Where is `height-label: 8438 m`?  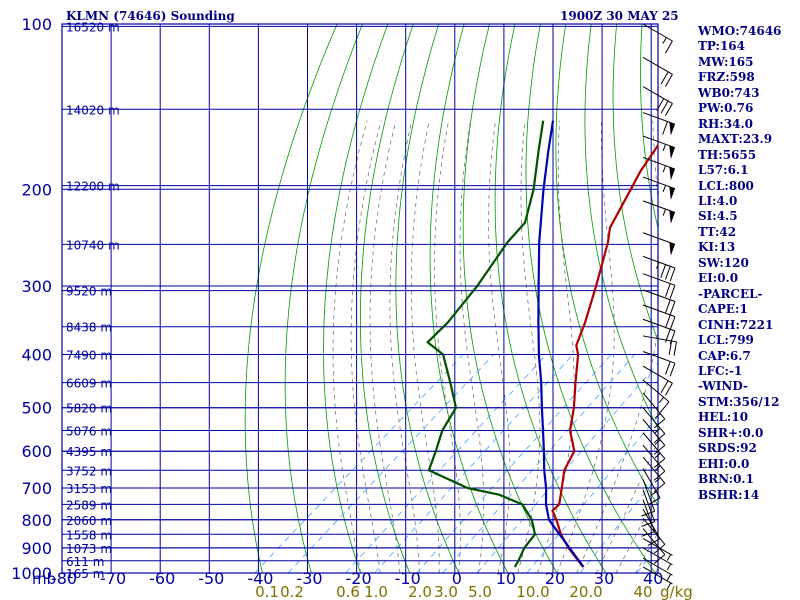 height-label: 8438 m is located at coordinates (89, 328).